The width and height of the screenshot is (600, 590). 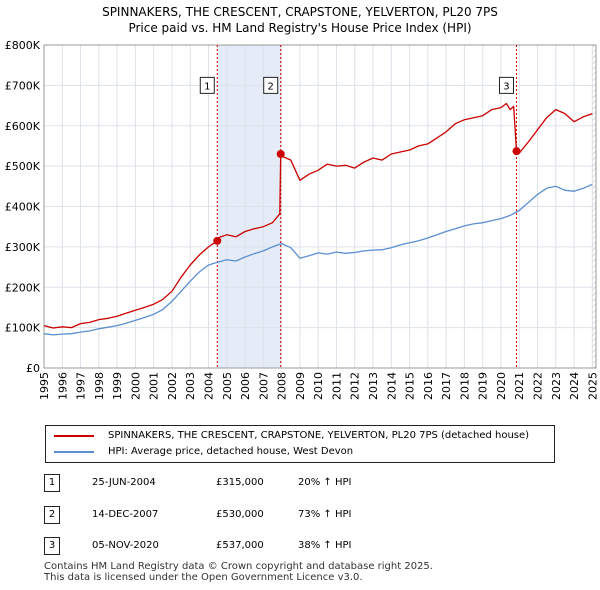 What do you see at coordinates (23, 126) in the screenshot?
I see `y-tick-label: £600K` at bounding box center [23, 126].